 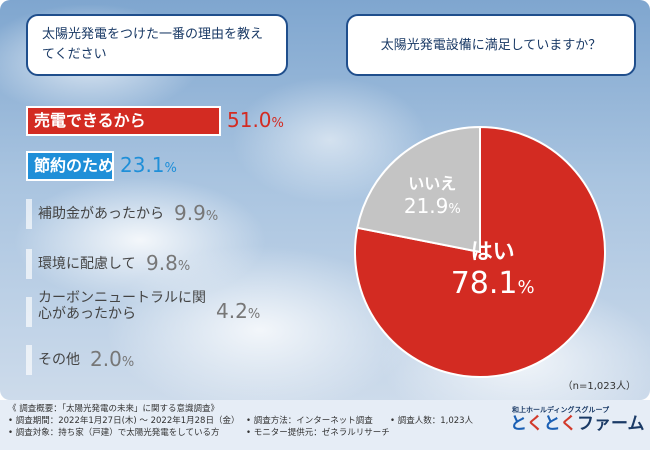 I want to click on question-satisfaction-text: 太陽光発電設備に満足していますか？, so click(x=491, y=45).